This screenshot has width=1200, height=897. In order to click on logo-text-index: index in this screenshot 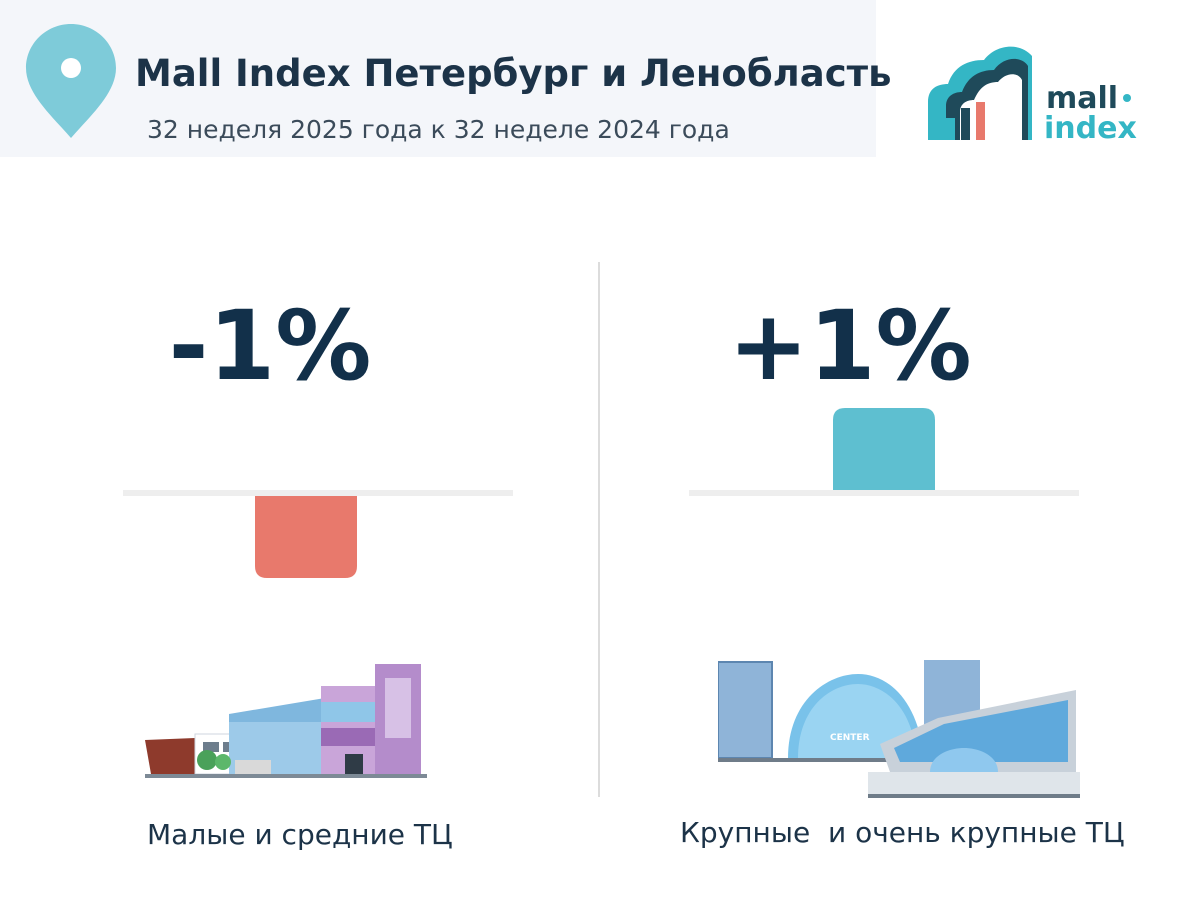, I will do `click(1090, 128)`.